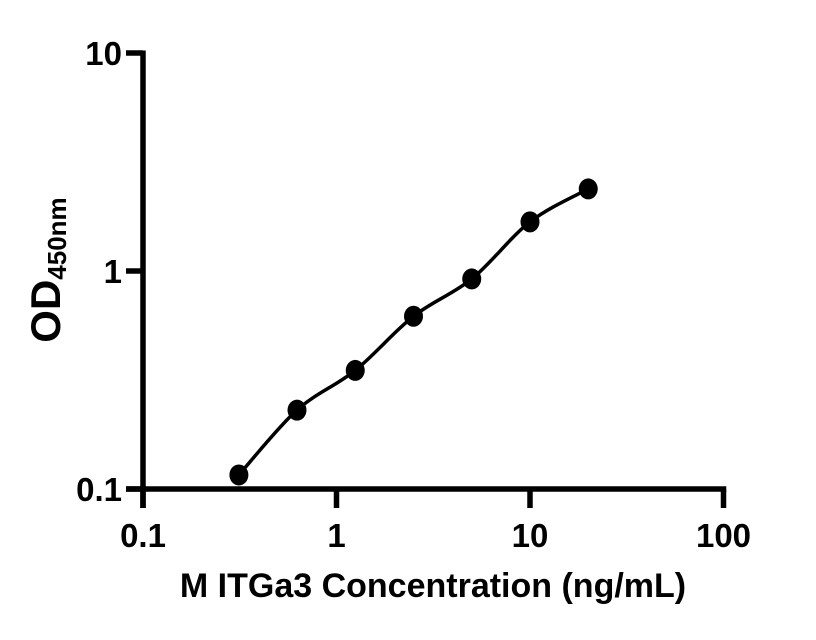 The width and height of the screenshot is (816, 640). I want to click on y-axis-title-main: OD, so click(45, 311).